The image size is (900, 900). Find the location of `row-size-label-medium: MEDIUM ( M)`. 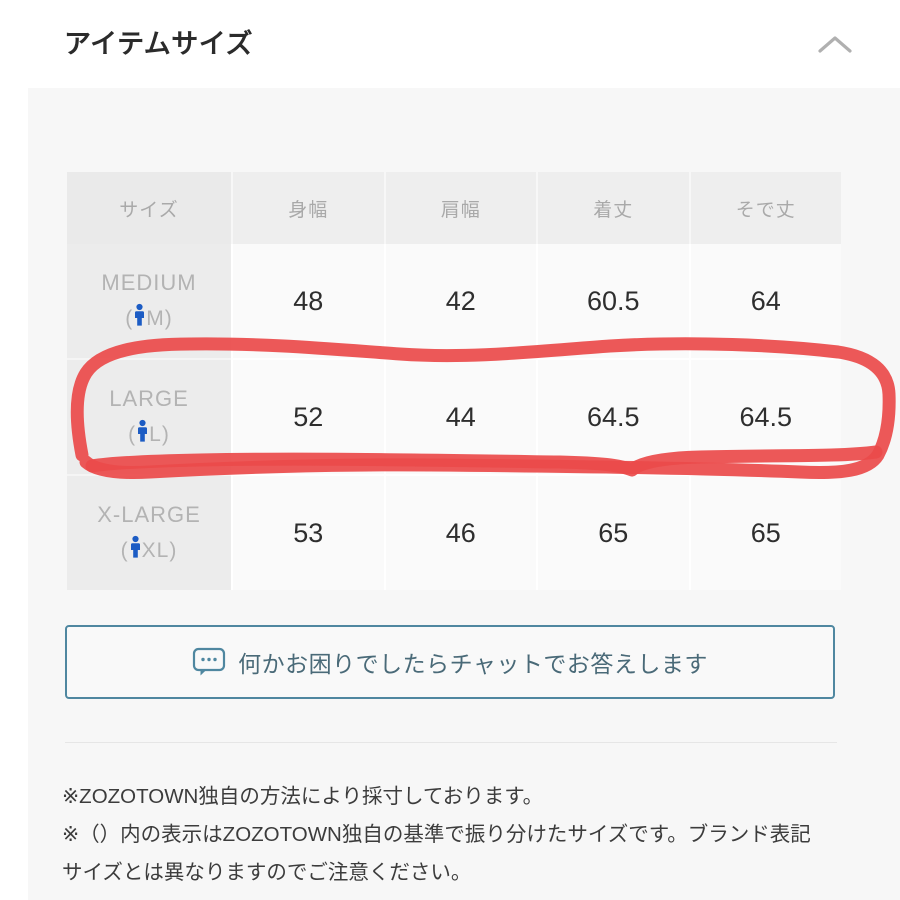

row-size-label-medium: MEDIUM ( M) is located at coordinates (149, 301).